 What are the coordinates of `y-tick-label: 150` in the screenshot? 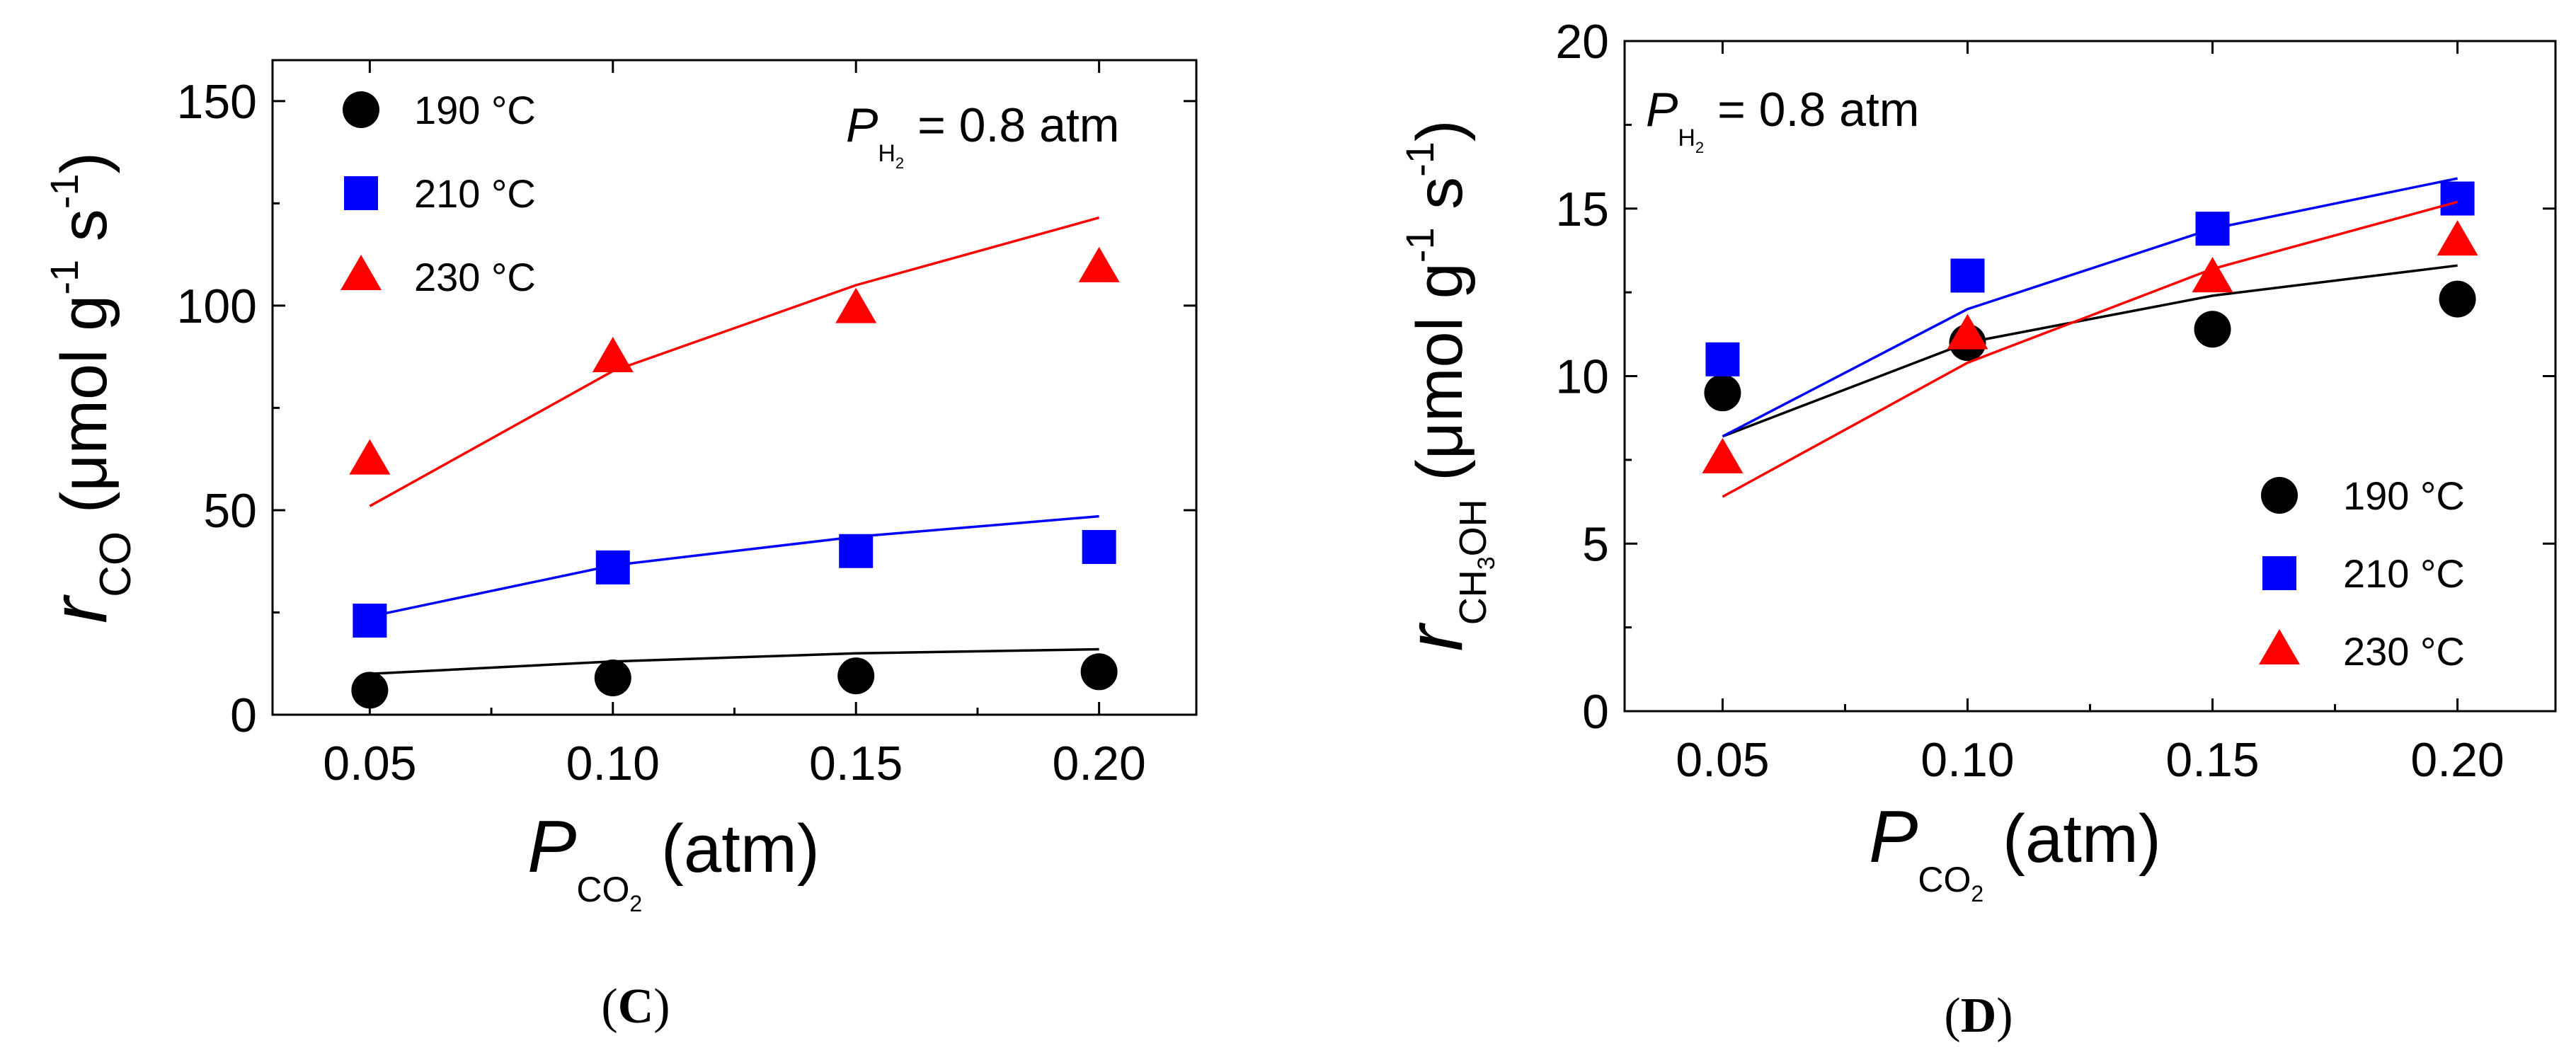 It's located at (217, 102).